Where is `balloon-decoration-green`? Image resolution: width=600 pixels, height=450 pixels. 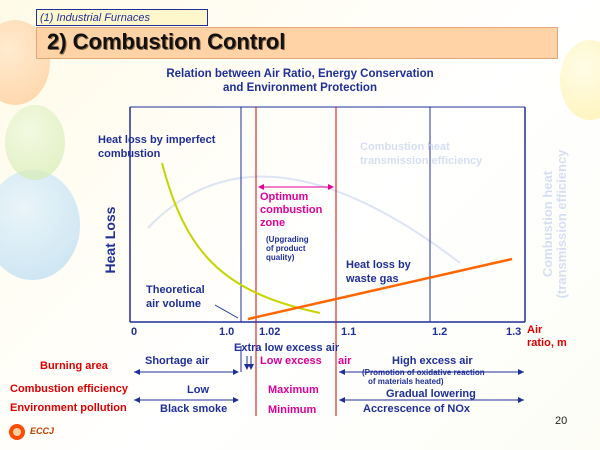
balloon-decoration-green is located at coordinates (35, 142).